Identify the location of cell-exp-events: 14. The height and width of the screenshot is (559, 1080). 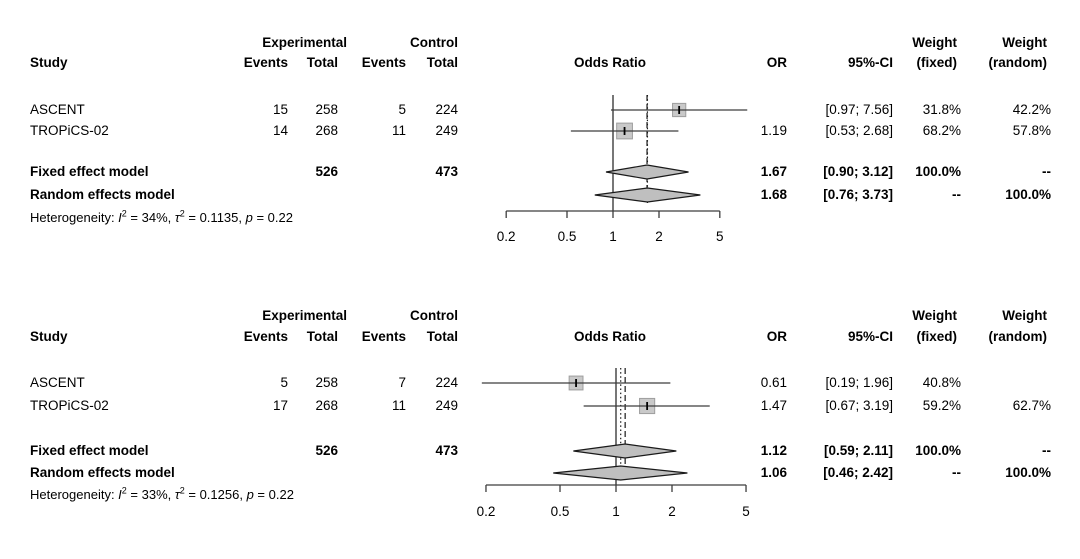
(280, 130).